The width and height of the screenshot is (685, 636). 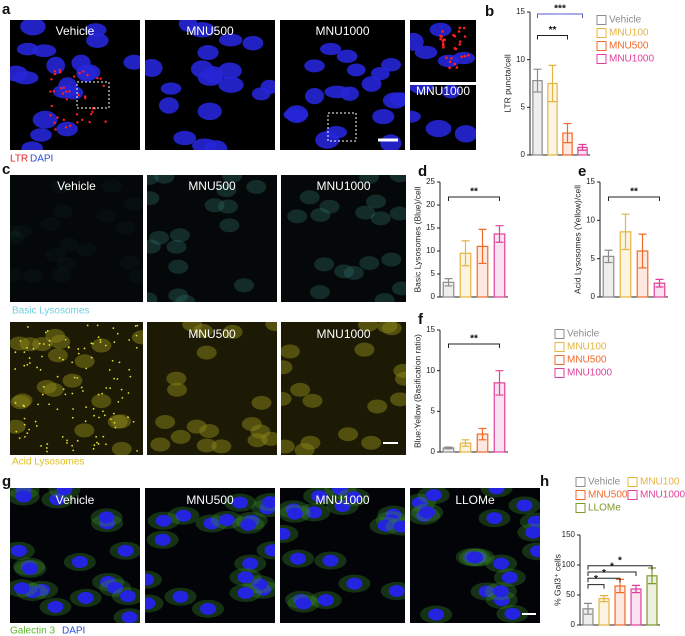 I want to click on roi-box, so click(x=93, y=95).